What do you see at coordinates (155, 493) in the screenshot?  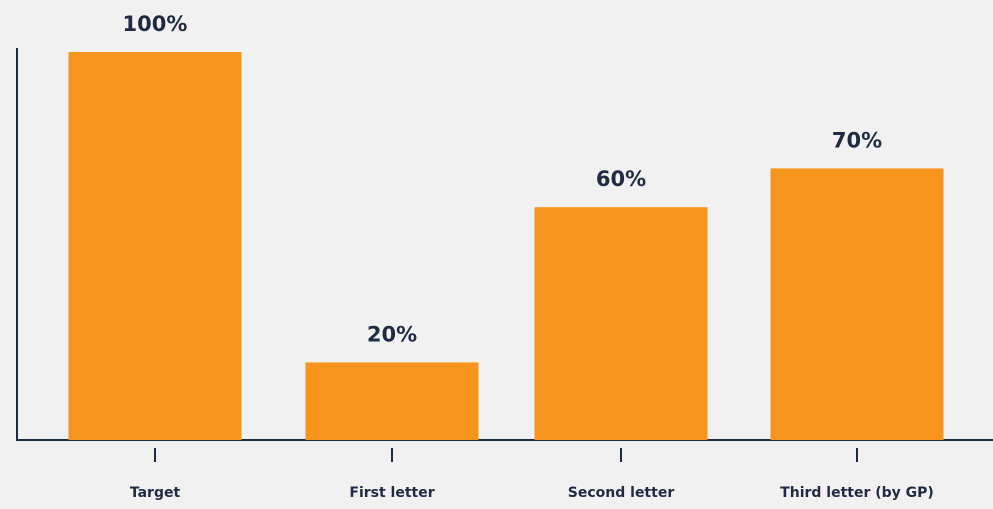 I see `x-tick-label: Target` at bounding box center [155, 493].